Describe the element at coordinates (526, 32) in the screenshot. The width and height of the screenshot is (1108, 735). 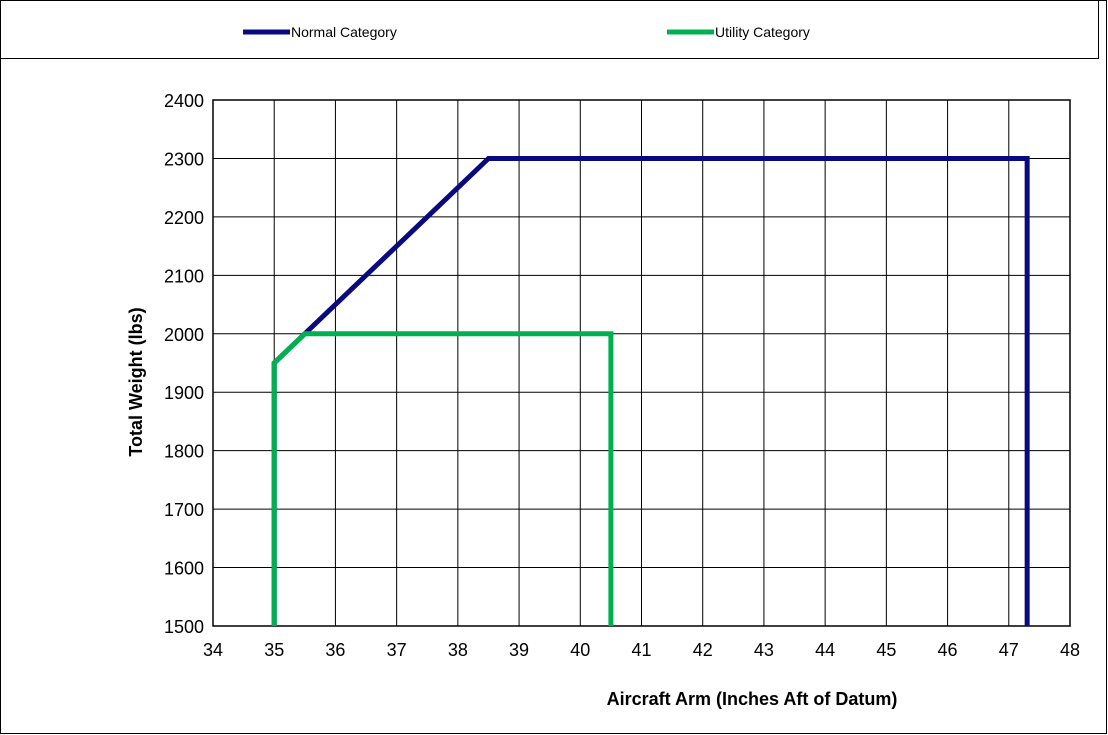
I see `legend: Normal Category Utility Category` at that location.